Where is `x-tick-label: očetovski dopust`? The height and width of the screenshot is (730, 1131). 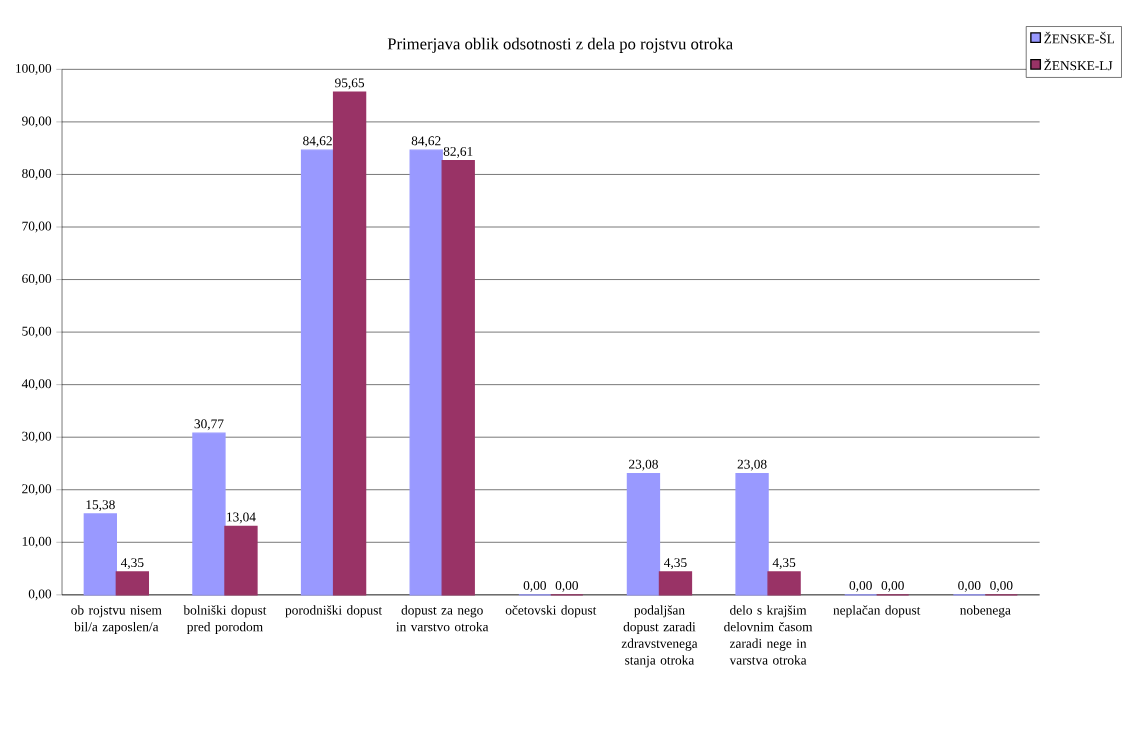
x-tick-label: očetovski dopust is located at coordinates (551, 611).